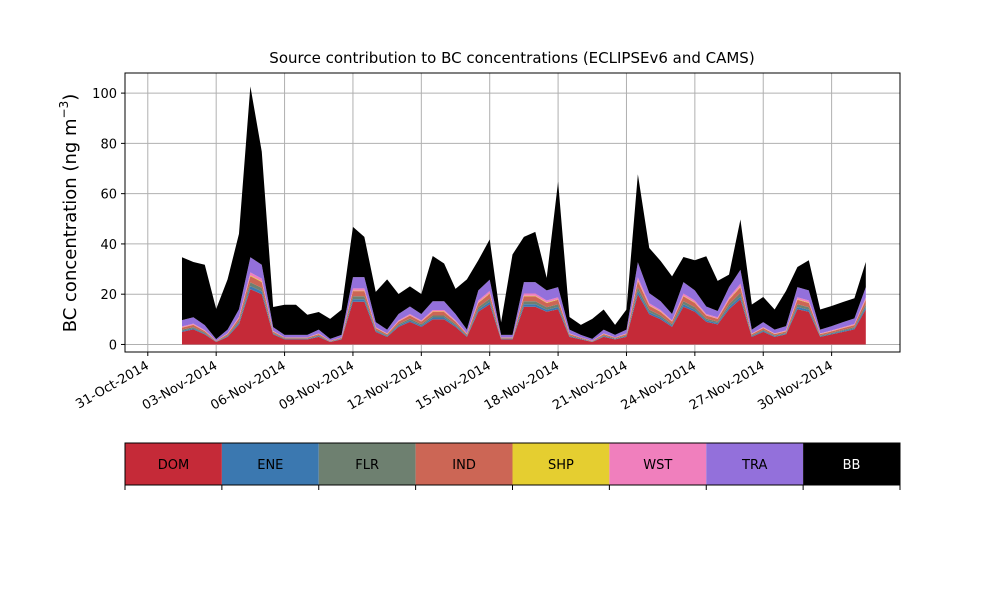 This screenshot has width=1000, height=600. What do you see at coordinates (523, 317) in the screenshot?
I see `area-dom` at bounding box center [523, 317].